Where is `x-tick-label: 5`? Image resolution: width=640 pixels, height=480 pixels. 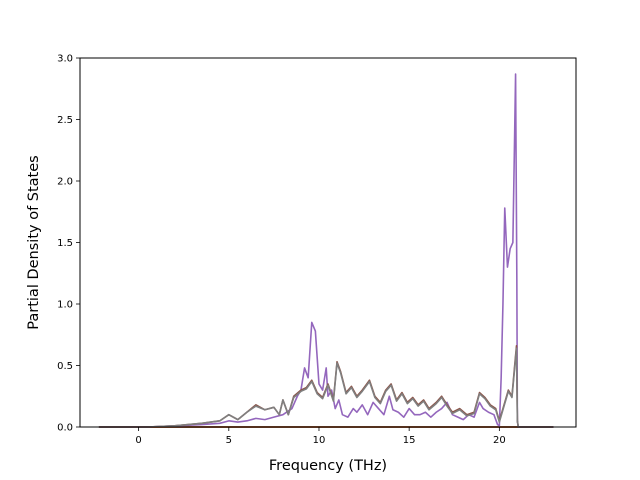
x-tick-label: 5 is located at coordinates (229, 440).